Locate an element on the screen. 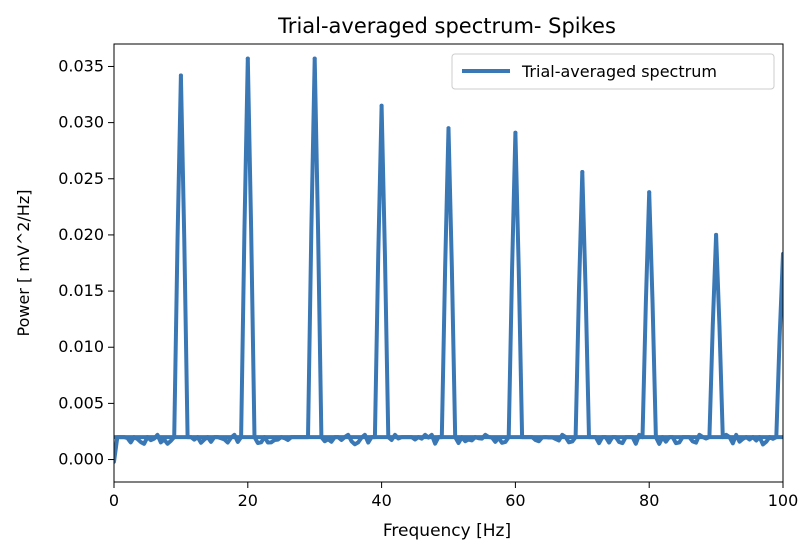 Image resolution: width=810 pixels, height=554 pixels. y-axis-label: Power [ mV^2/Hz] is located at coordinates (23, 263).